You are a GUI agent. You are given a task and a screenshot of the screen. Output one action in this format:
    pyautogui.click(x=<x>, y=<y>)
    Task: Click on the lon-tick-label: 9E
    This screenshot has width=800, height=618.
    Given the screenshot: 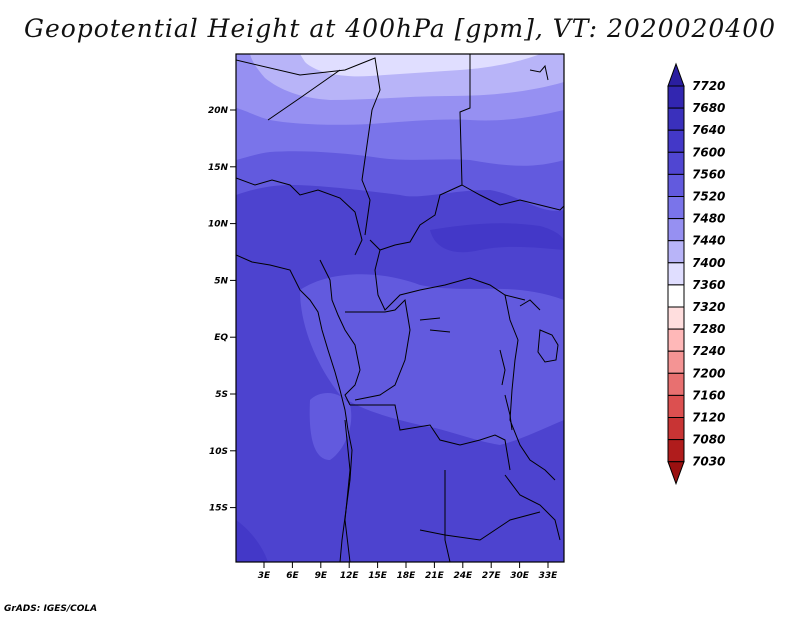 What is the action you would take?
    pyautogui.click(x=321, y=576)
    